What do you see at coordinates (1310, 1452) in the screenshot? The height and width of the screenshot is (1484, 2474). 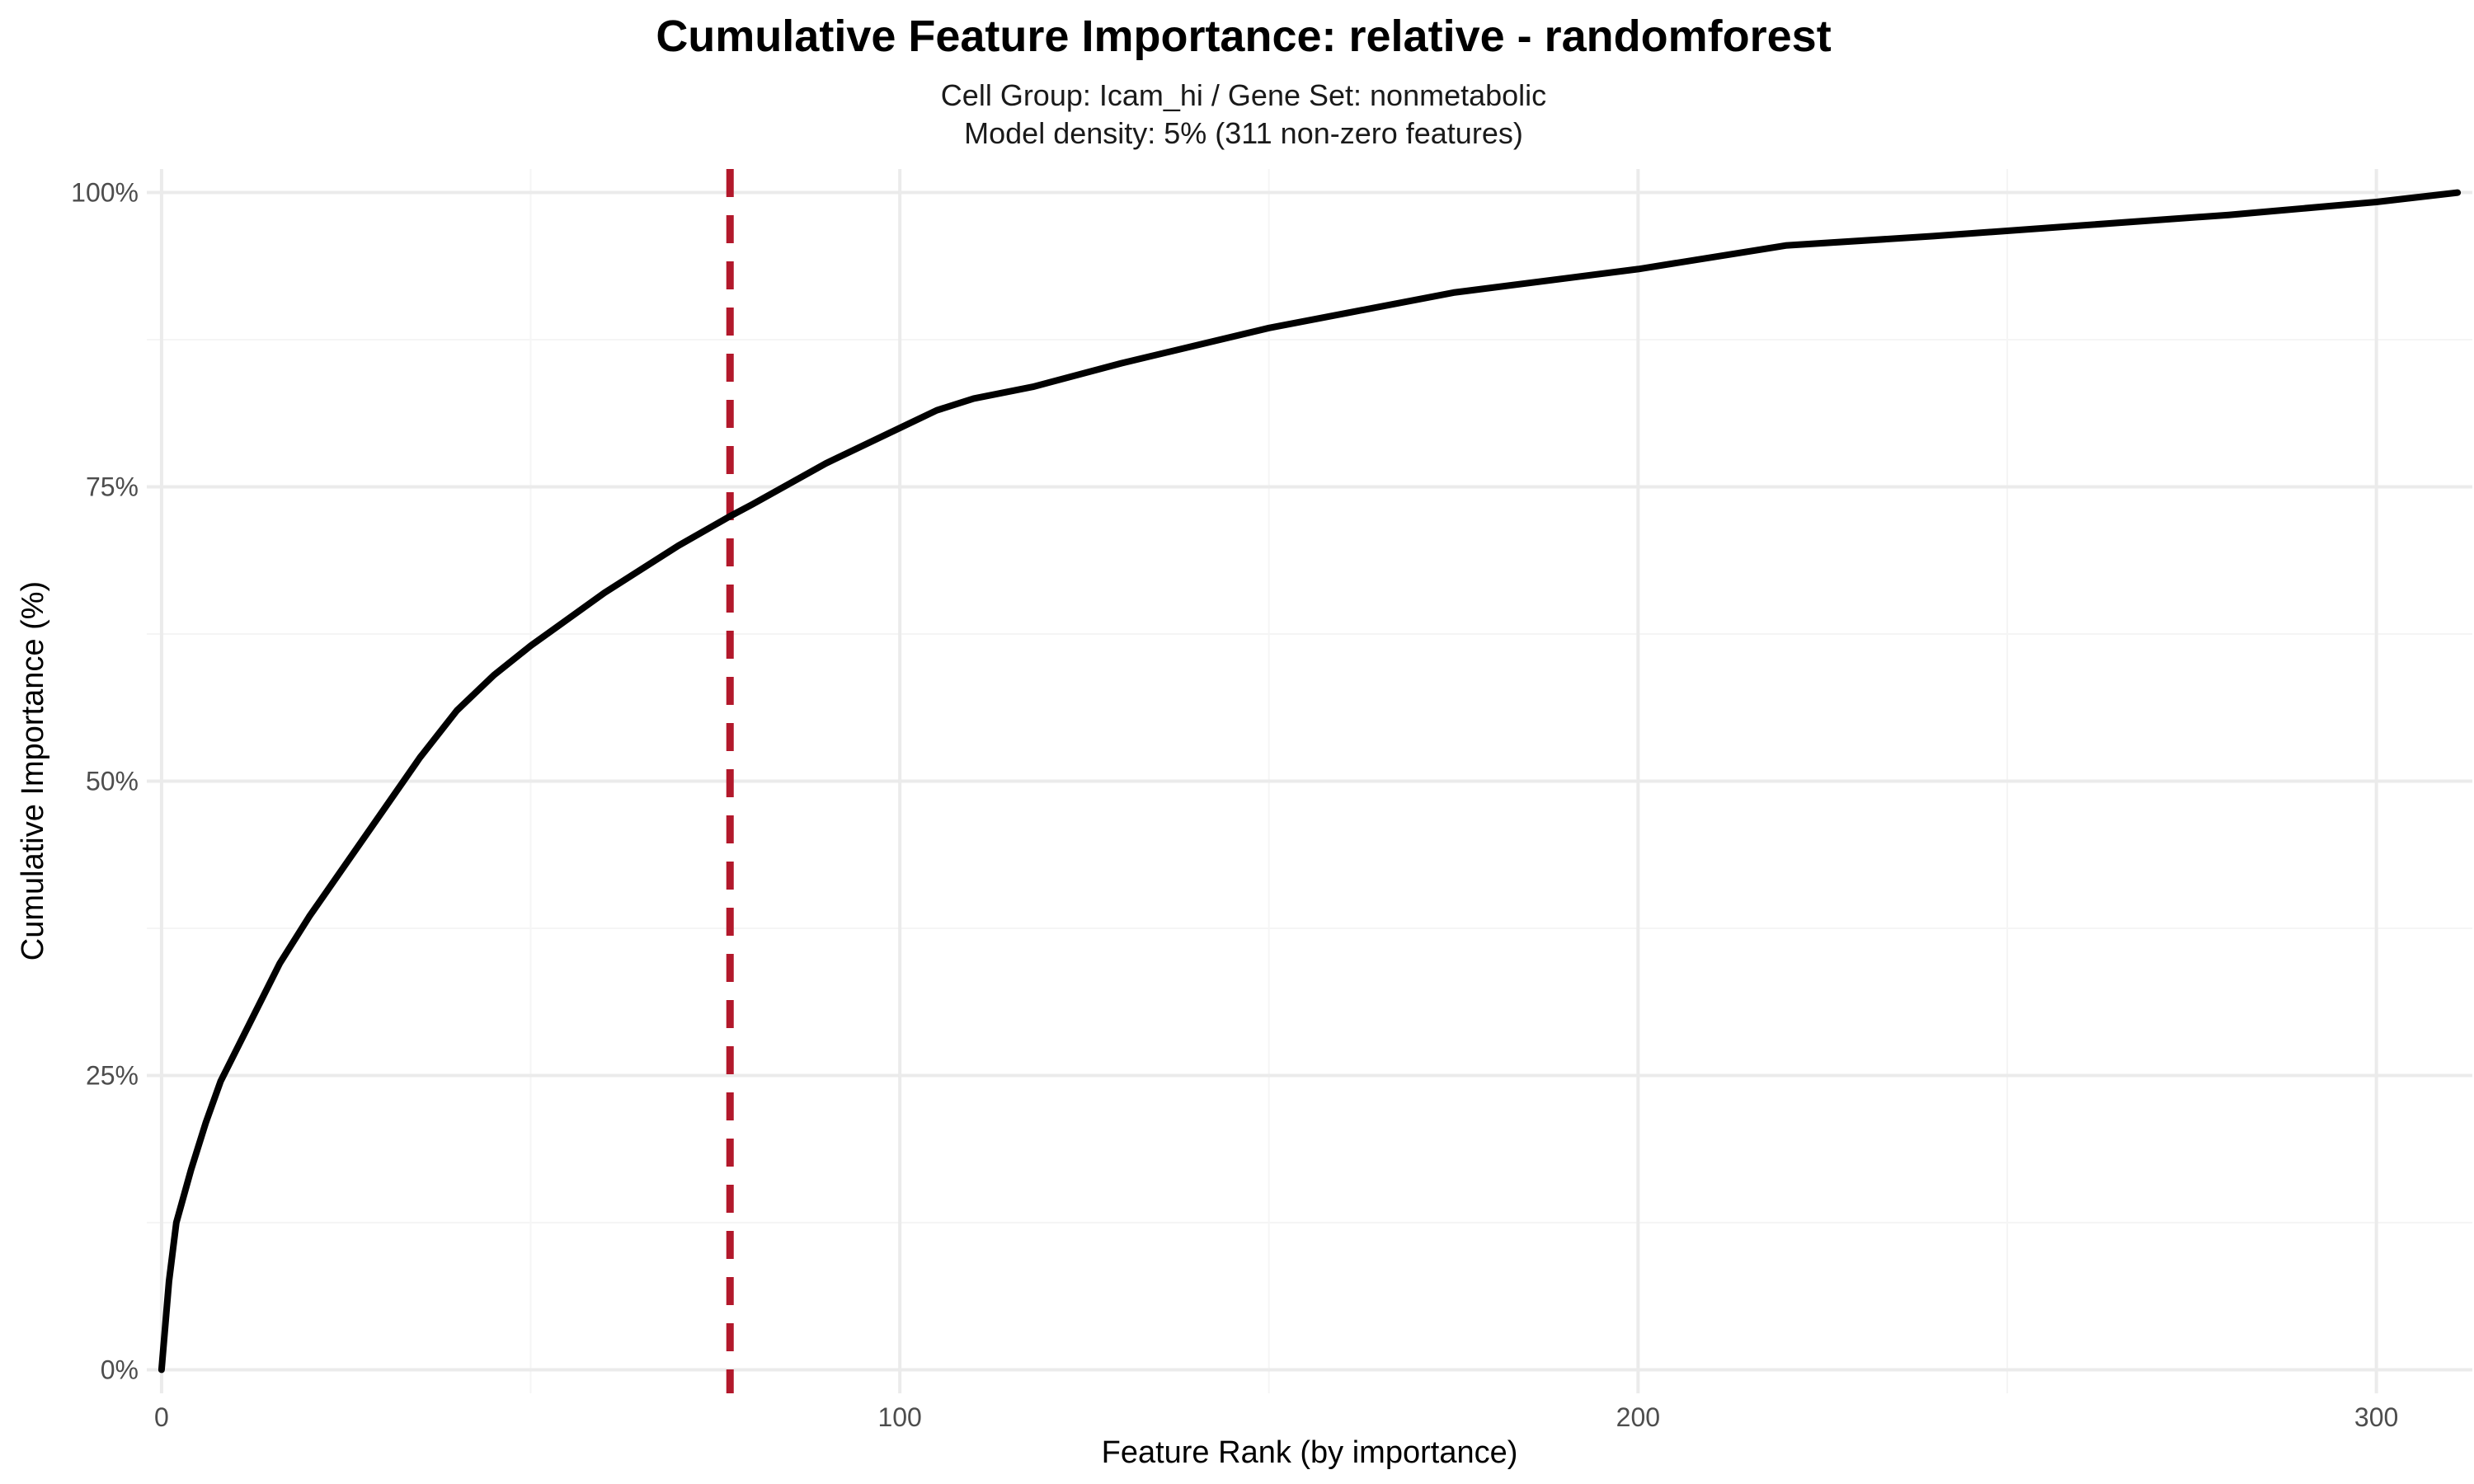 I see `x-axis-title: Feature Rank (by importance)` at bounding box center [1310, 1452].